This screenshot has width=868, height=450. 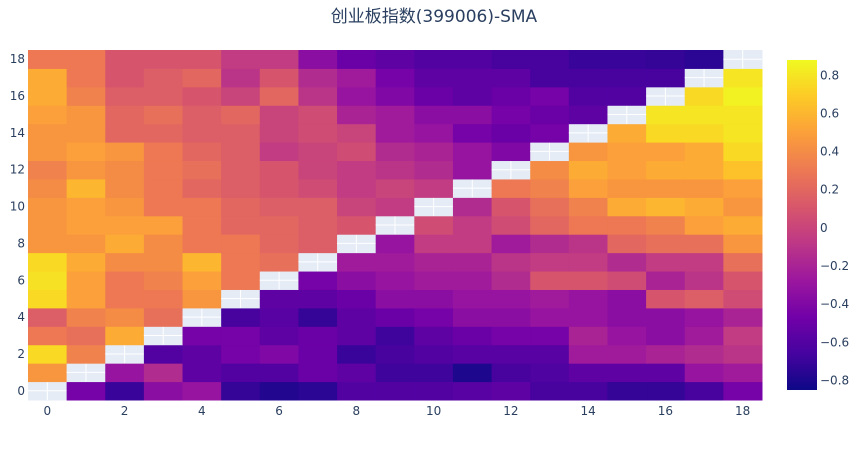 I want to click on colorbar-tick-label: 0, so click(x=824, y=228).